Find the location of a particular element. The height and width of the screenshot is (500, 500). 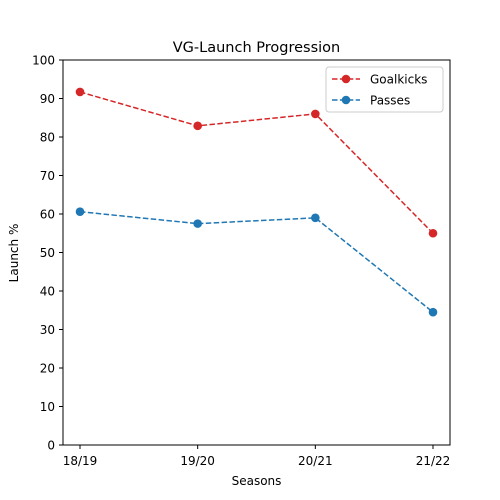

x-tick-label: 18/19 is located at coordinates (80, 461).